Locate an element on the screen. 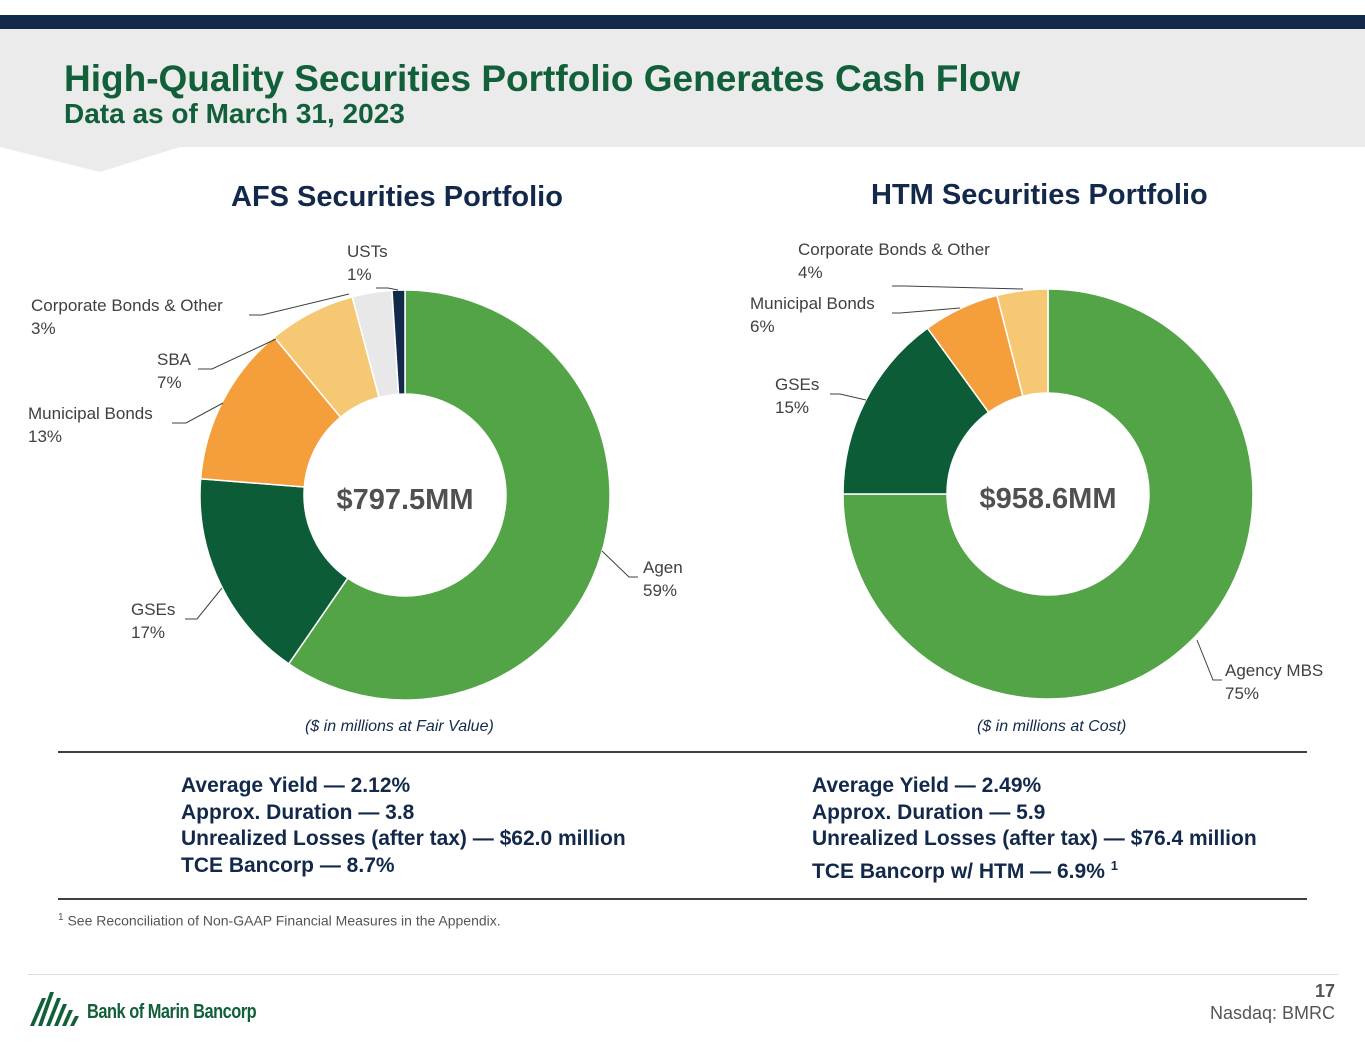  afs-pct-usts: 1% is located at coordinates (359, 274).